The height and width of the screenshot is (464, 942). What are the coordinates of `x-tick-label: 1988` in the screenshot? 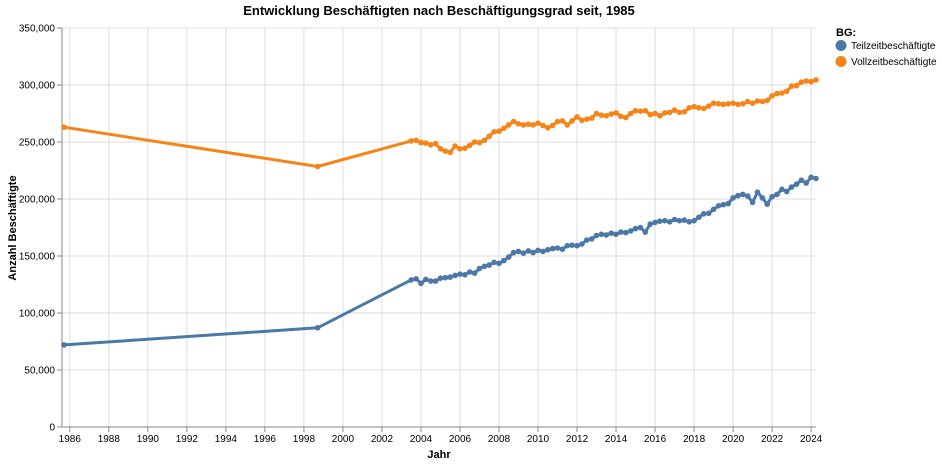 It's located at (109, 439).